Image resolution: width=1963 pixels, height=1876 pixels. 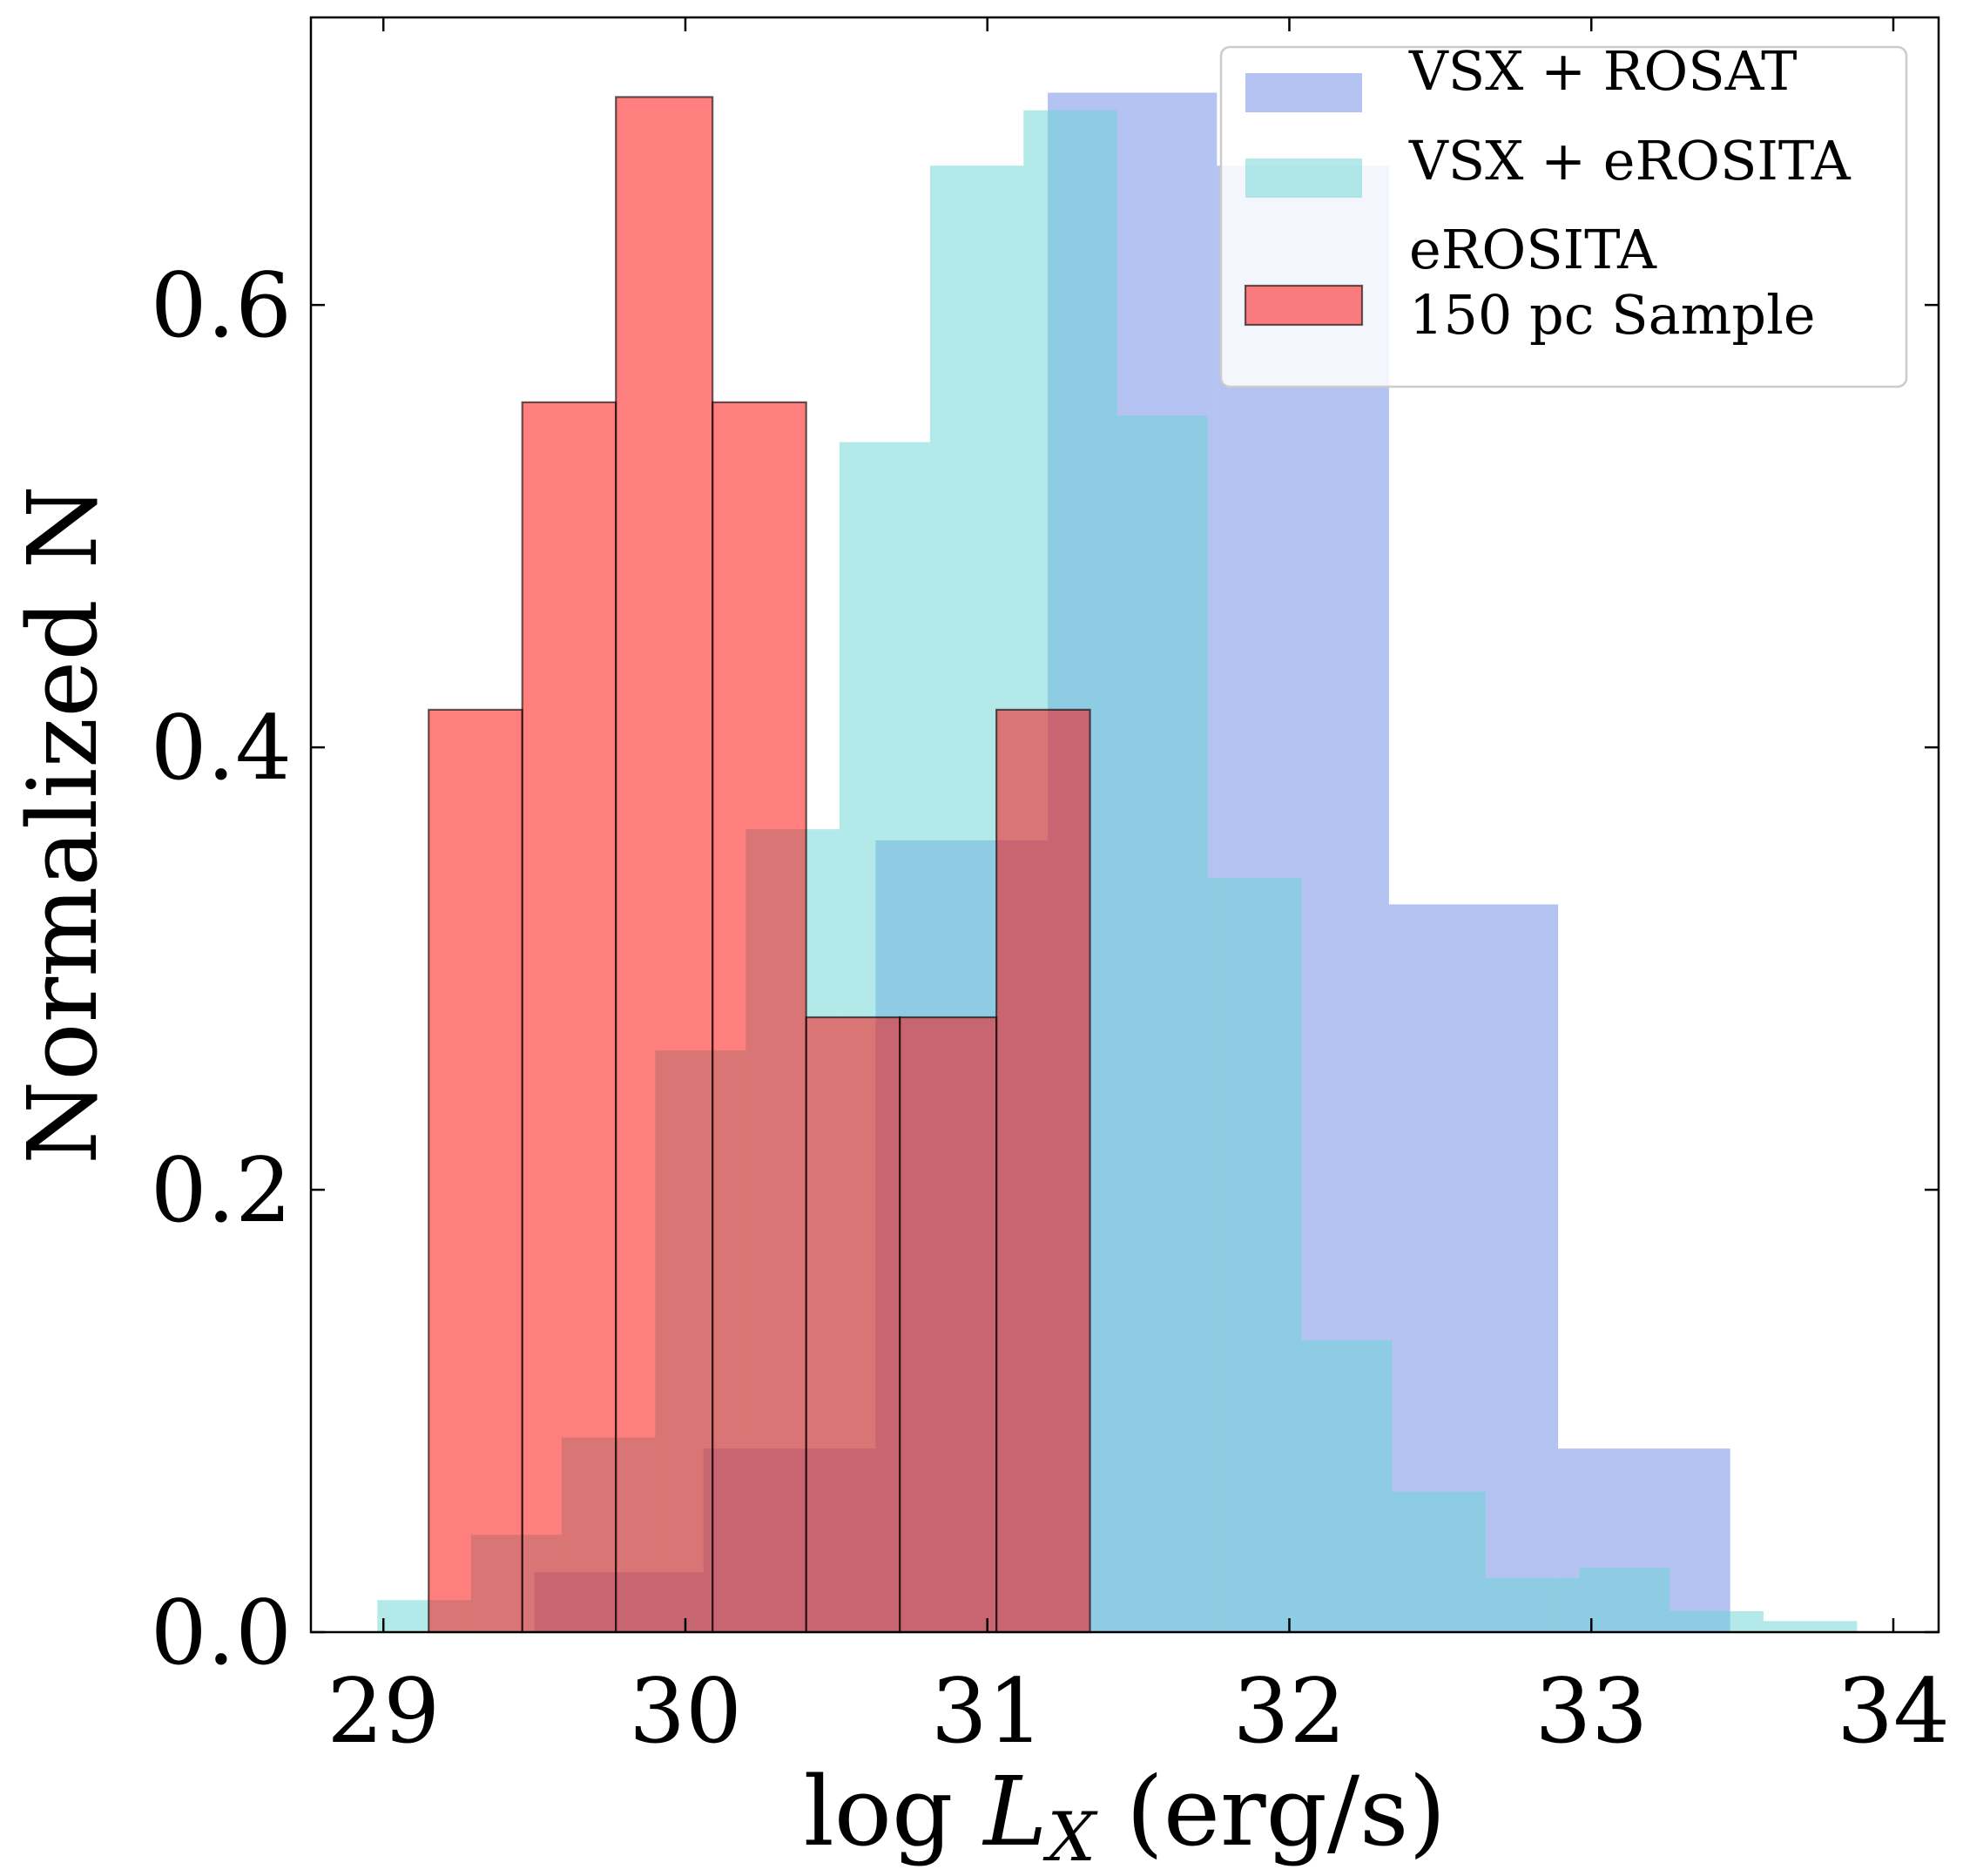 What do you see at coordinates (1603, 71) in the screenshot?
I see `vsx-rosat-legend-label: VSX + ROSAT` at bounding box center [1603, 71].